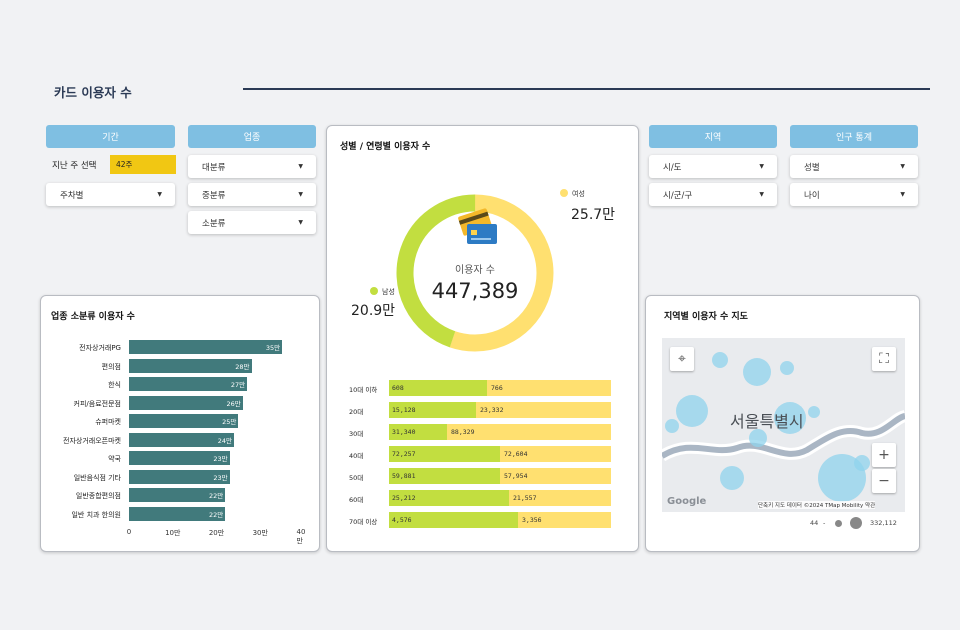 The width and height of the screenshot is (960, 630). What do you see at coordinates (74, 166) in the screenshot?
I see `period-label: 지난 주 선택` at bounding box center [74, 166].